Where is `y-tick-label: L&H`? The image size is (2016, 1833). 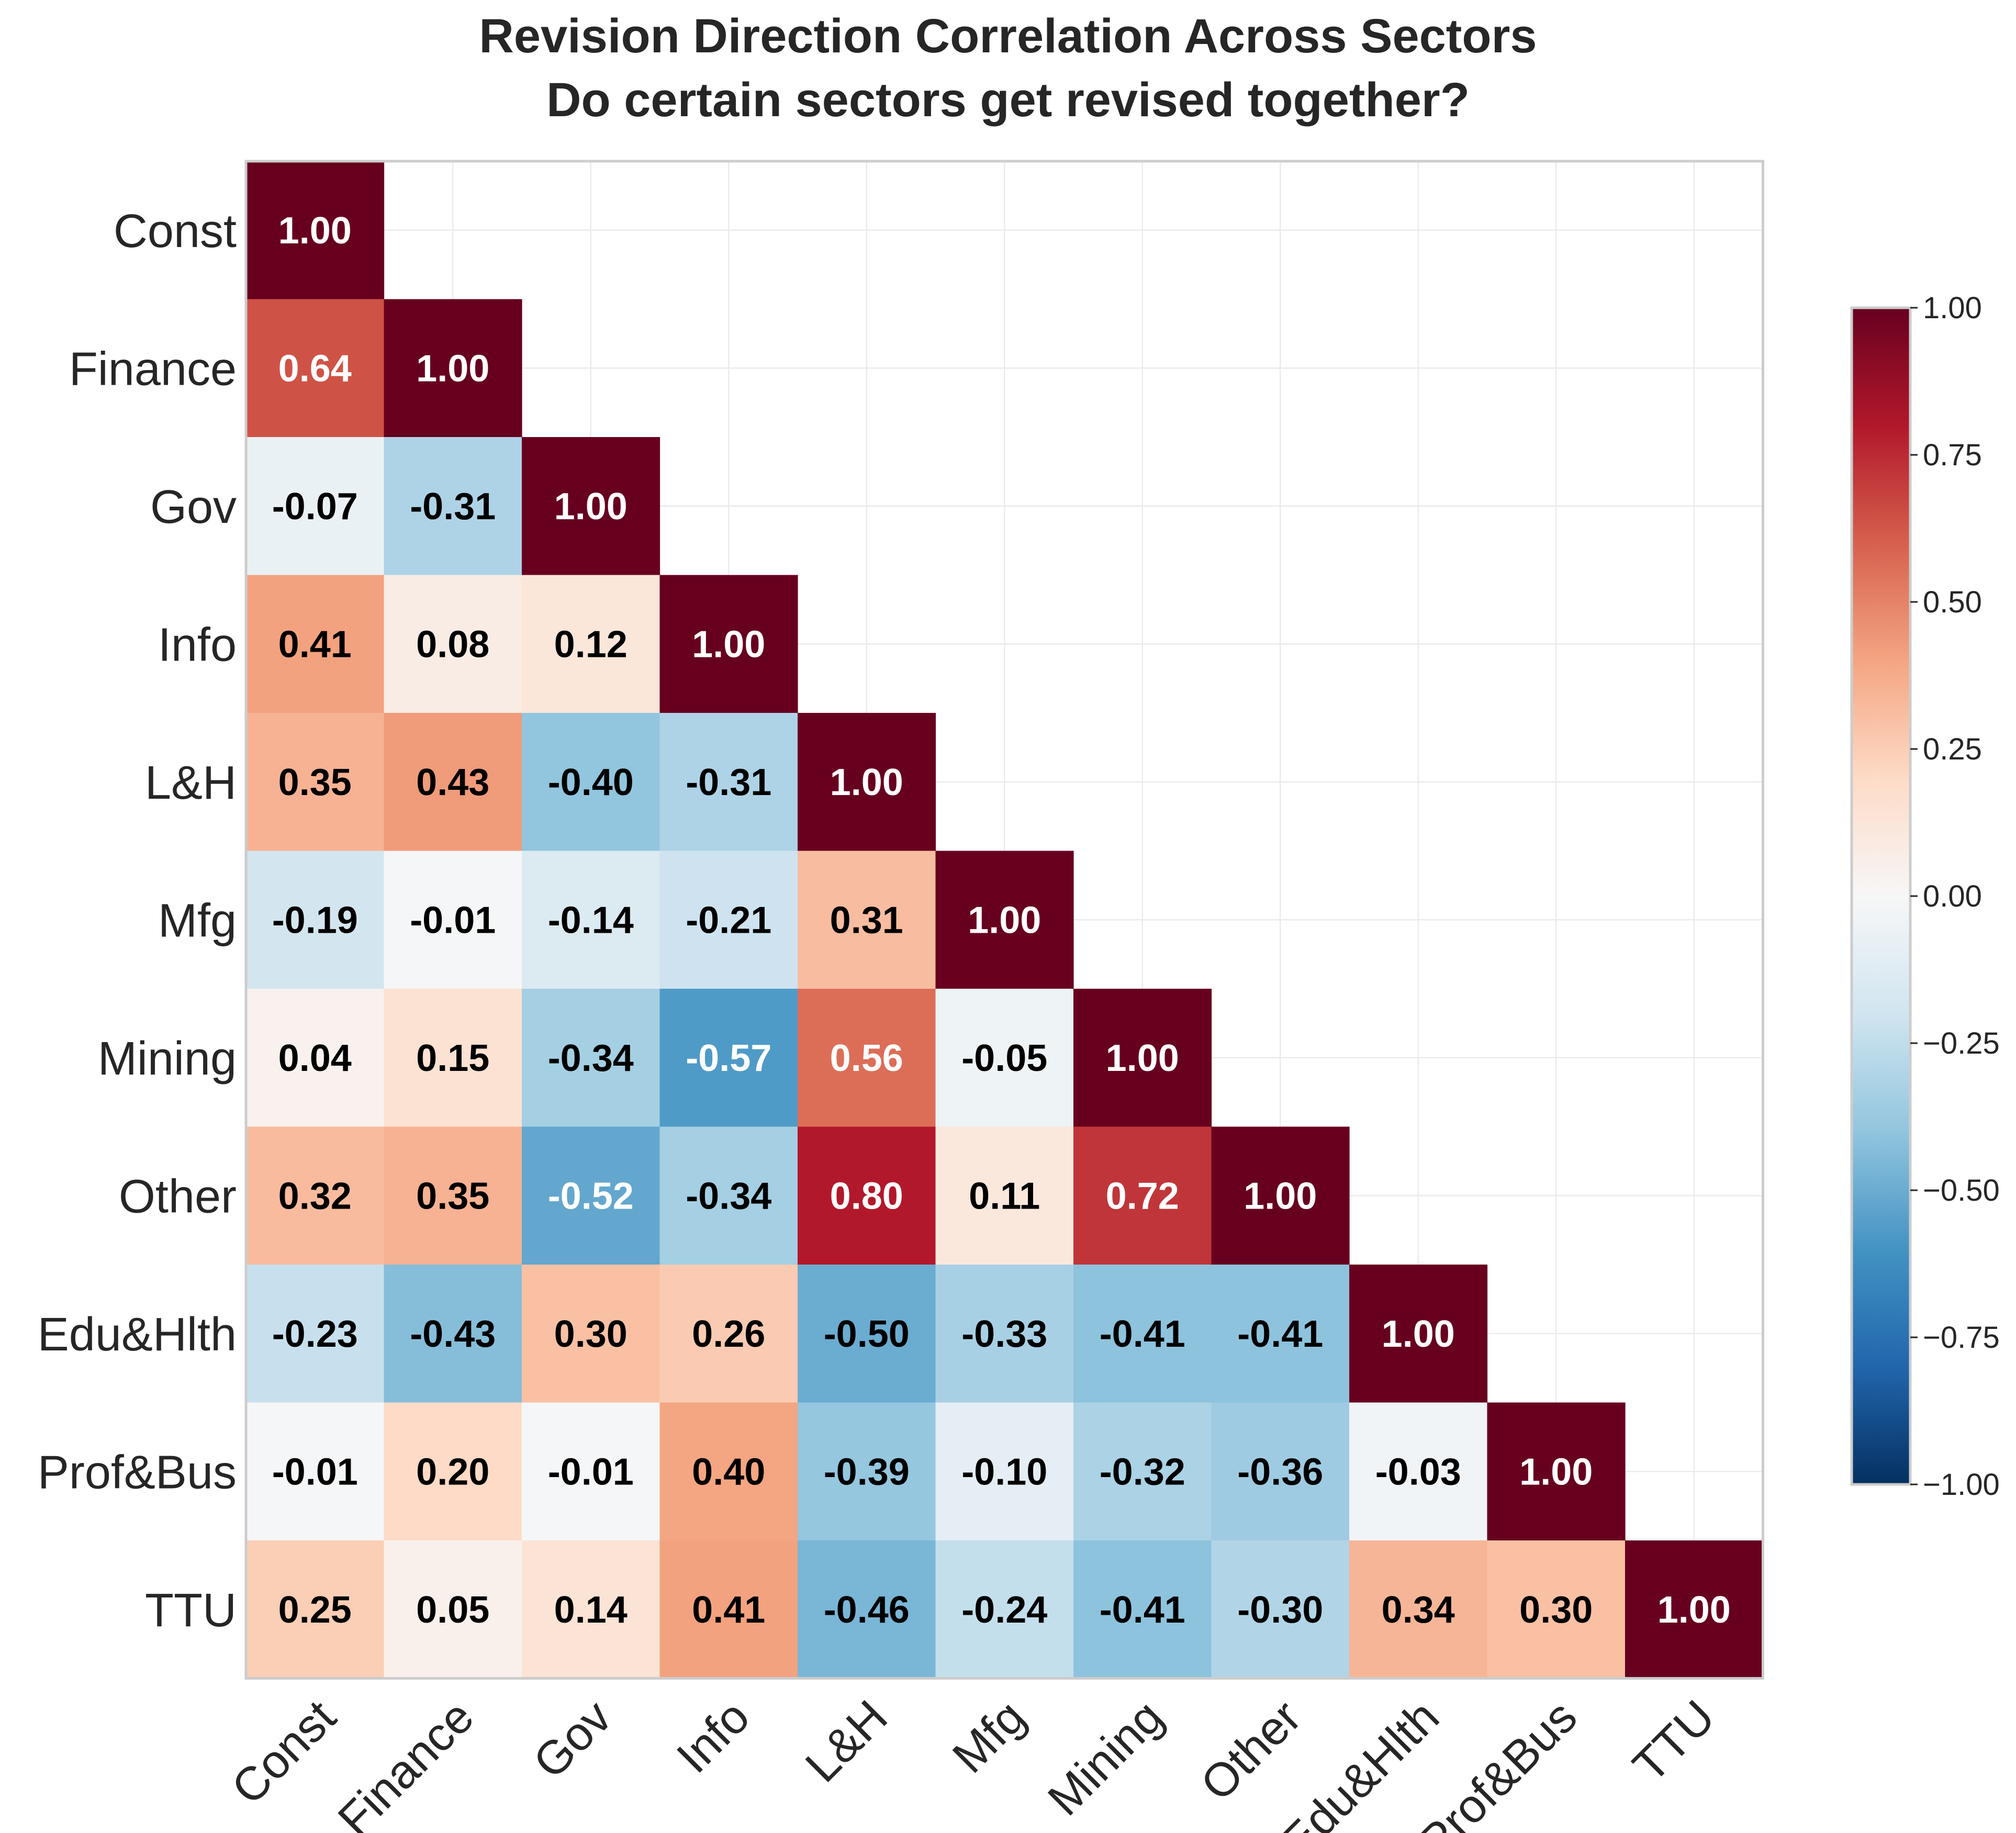 y-tick-label: L&H is located at coordinates (191, 783).